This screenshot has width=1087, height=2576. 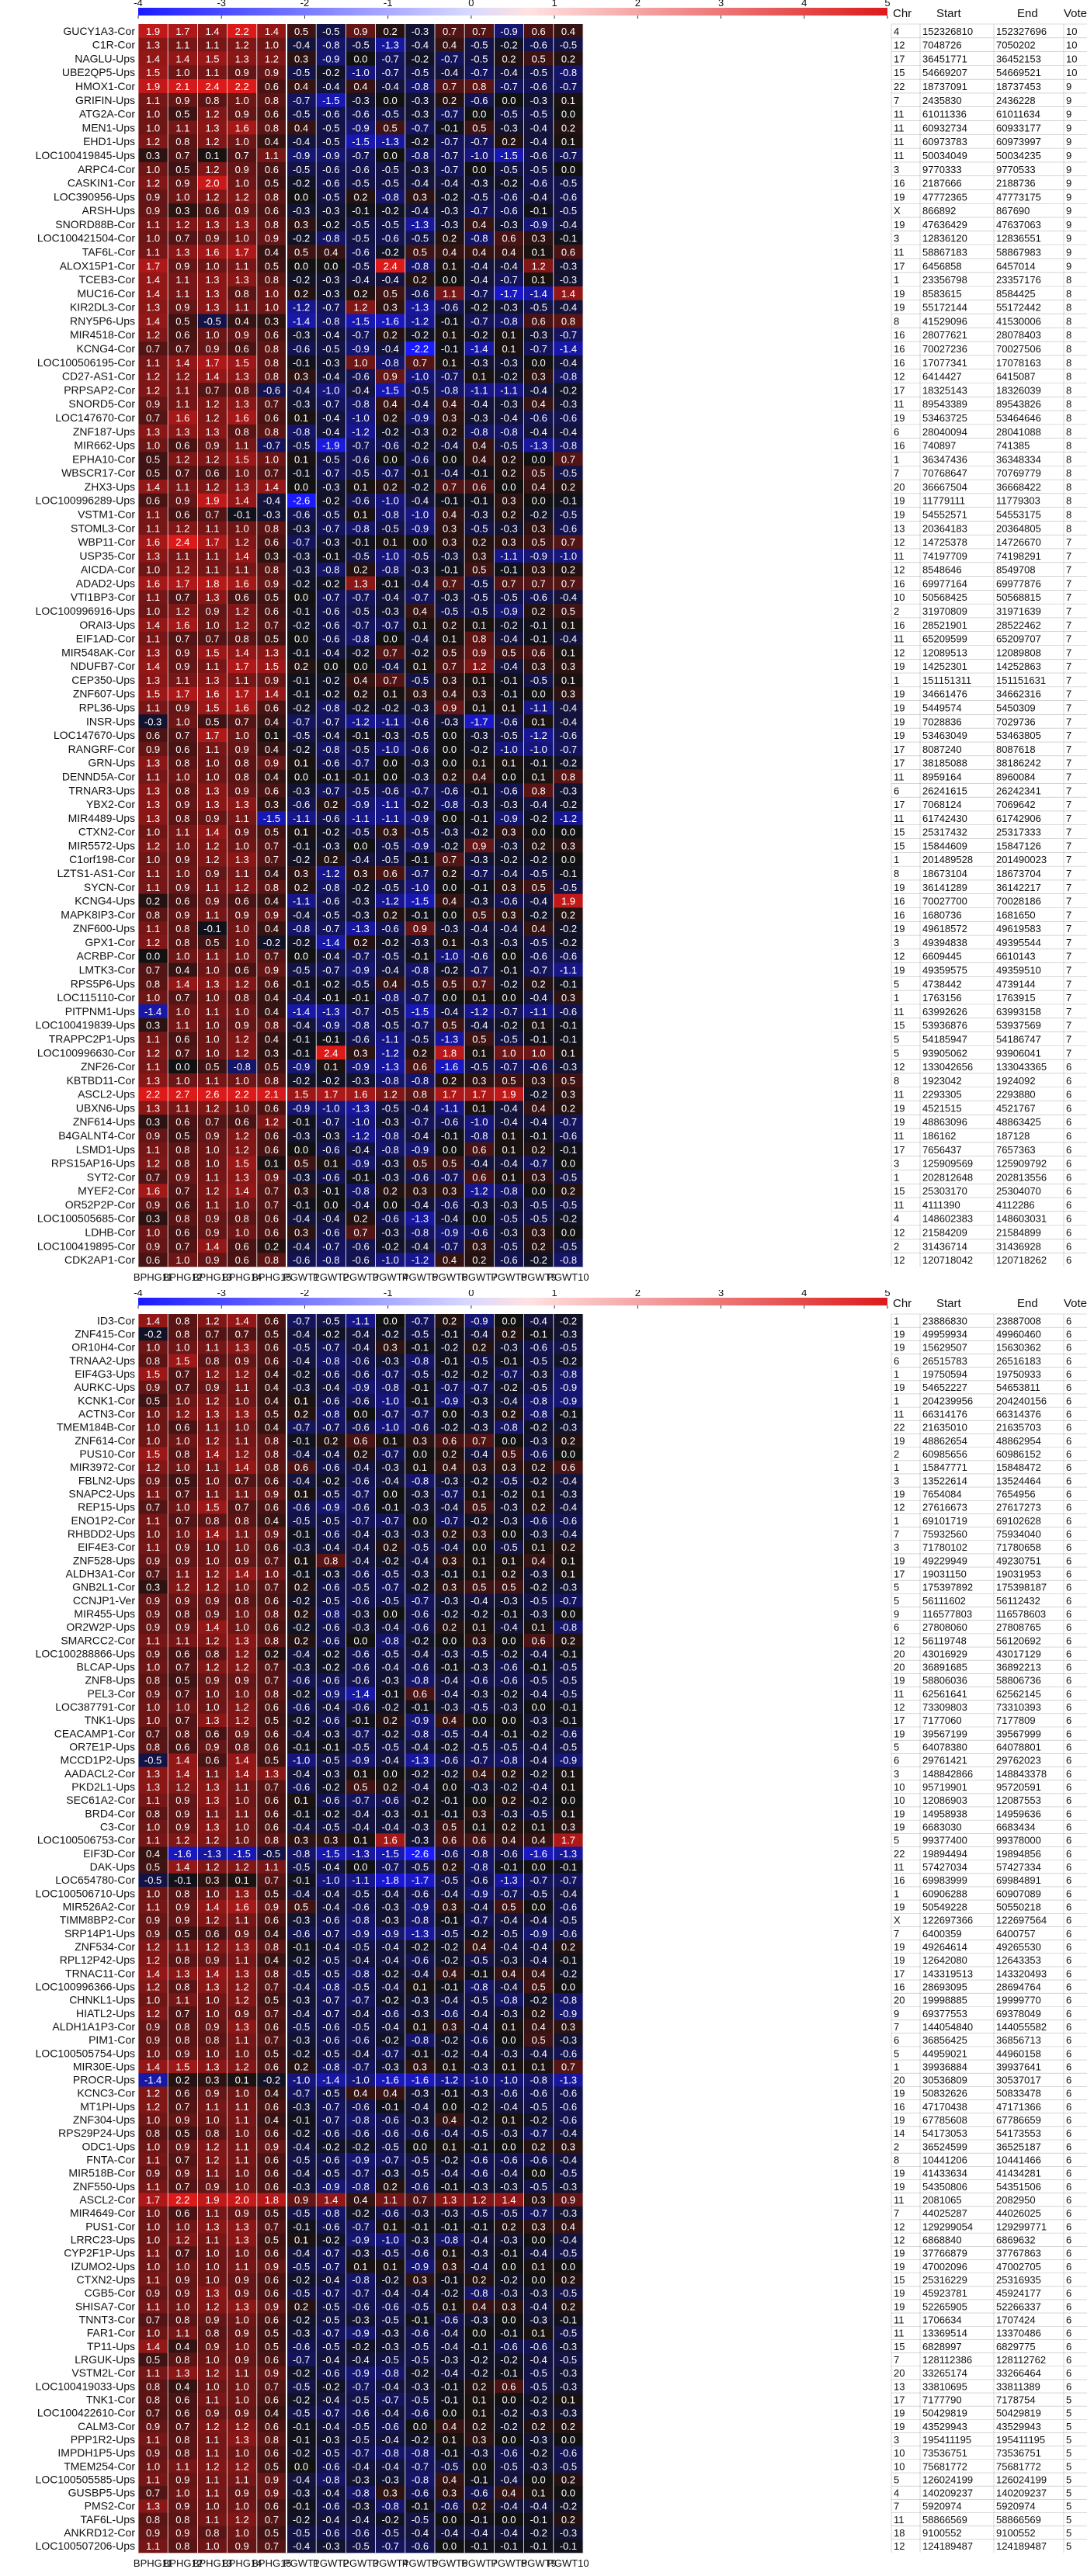 What do you see at coordinates (272, 1947) in the screenshot?
I see `cell-value-label: 0.8` at bounding box center [272, 1947].